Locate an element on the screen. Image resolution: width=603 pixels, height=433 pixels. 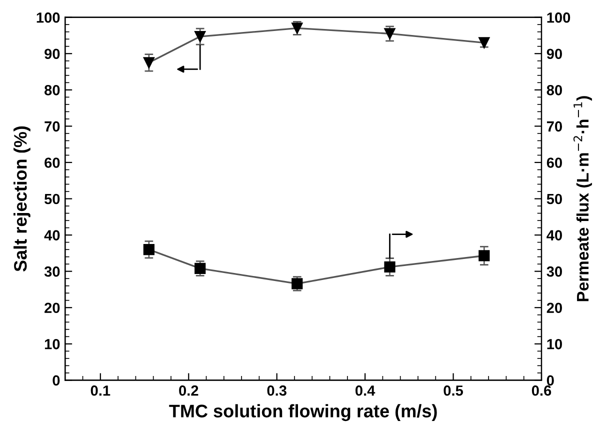
y-tick-label: 50 is located at coordinates (52, 199).